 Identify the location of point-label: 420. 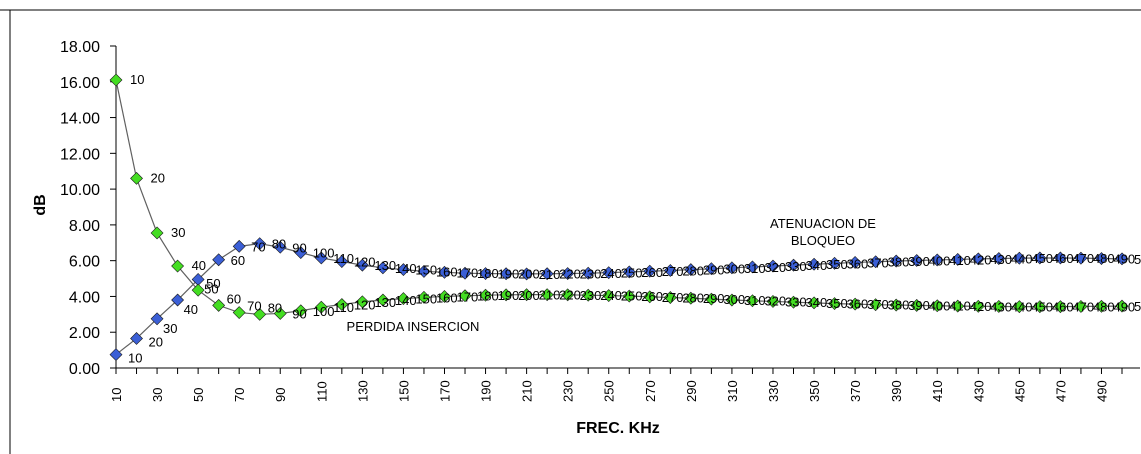
(981, 259).